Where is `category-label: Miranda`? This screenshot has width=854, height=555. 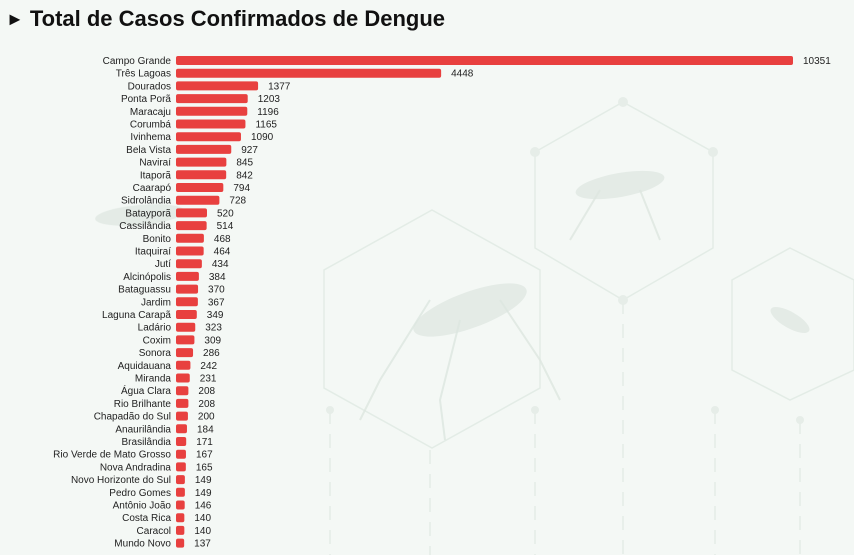 category-label: Miranda is located at coordinates (153, 379).